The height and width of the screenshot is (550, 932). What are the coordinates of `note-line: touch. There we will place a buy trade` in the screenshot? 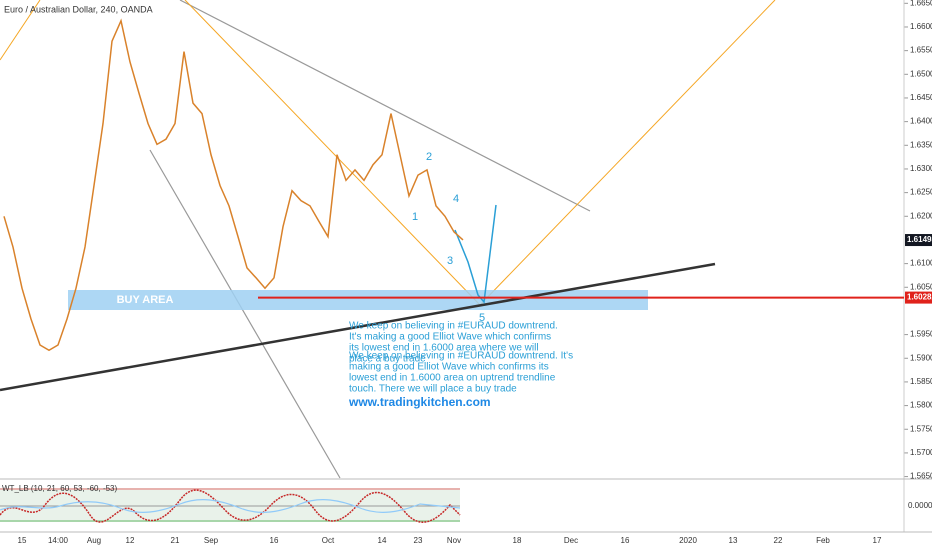 It's located at (433, 389).